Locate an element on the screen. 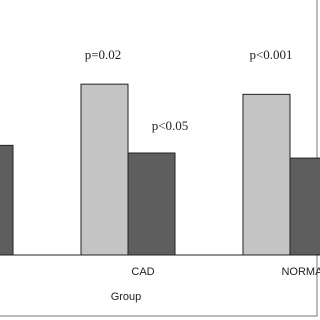  annotation: p=0.02 is located at coordinates (103, 54).